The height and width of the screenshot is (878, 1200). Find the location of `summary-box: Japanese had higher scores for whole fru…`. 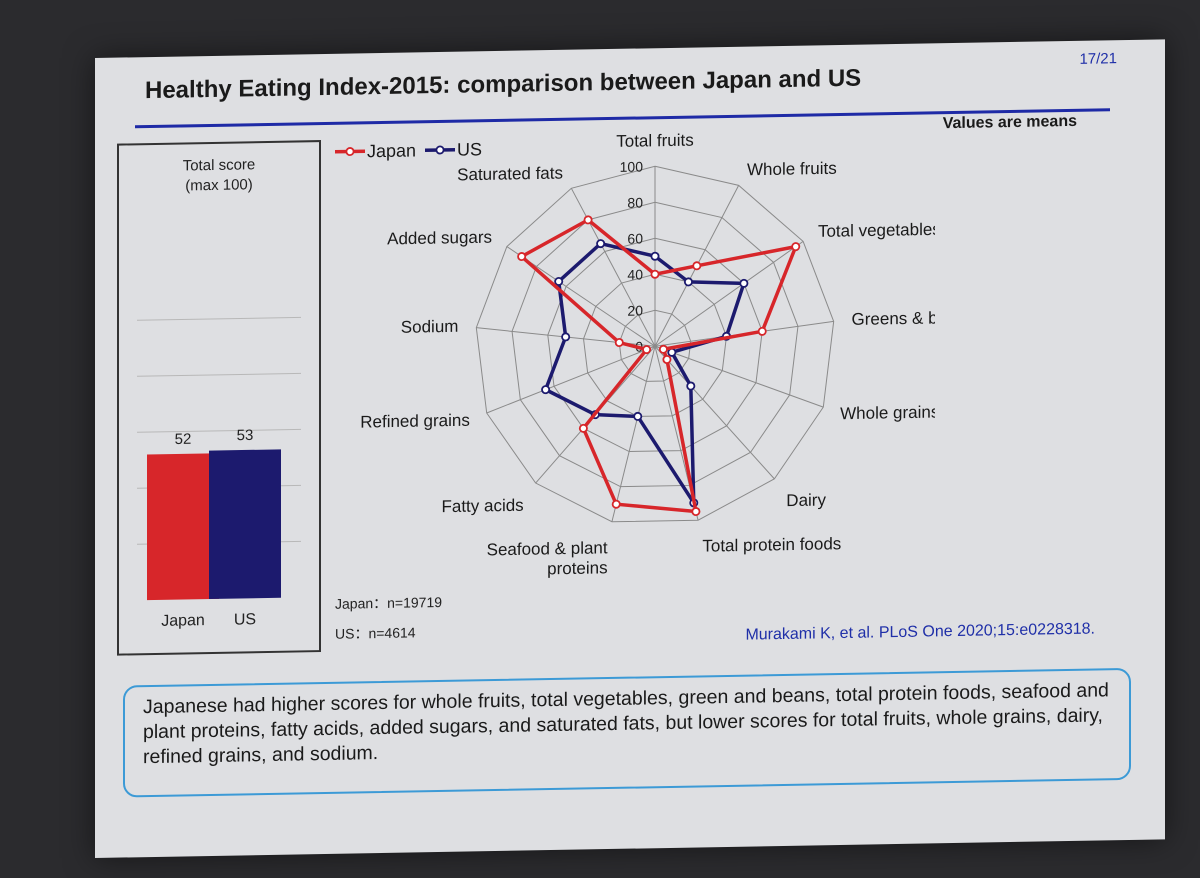

summary-box: Japanese had higher scores for whole fru… is located at coordinates (627, 732).